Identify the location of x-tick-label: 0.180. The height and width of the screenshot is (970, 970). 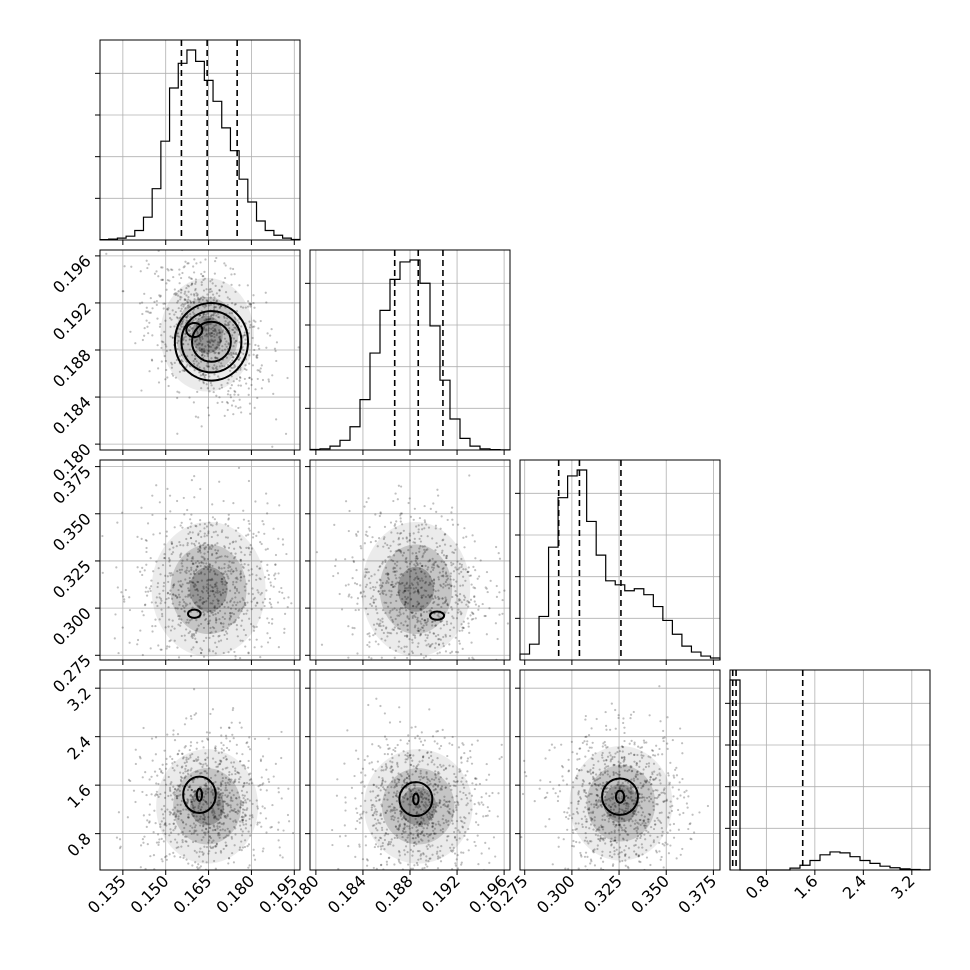
(235, 894).